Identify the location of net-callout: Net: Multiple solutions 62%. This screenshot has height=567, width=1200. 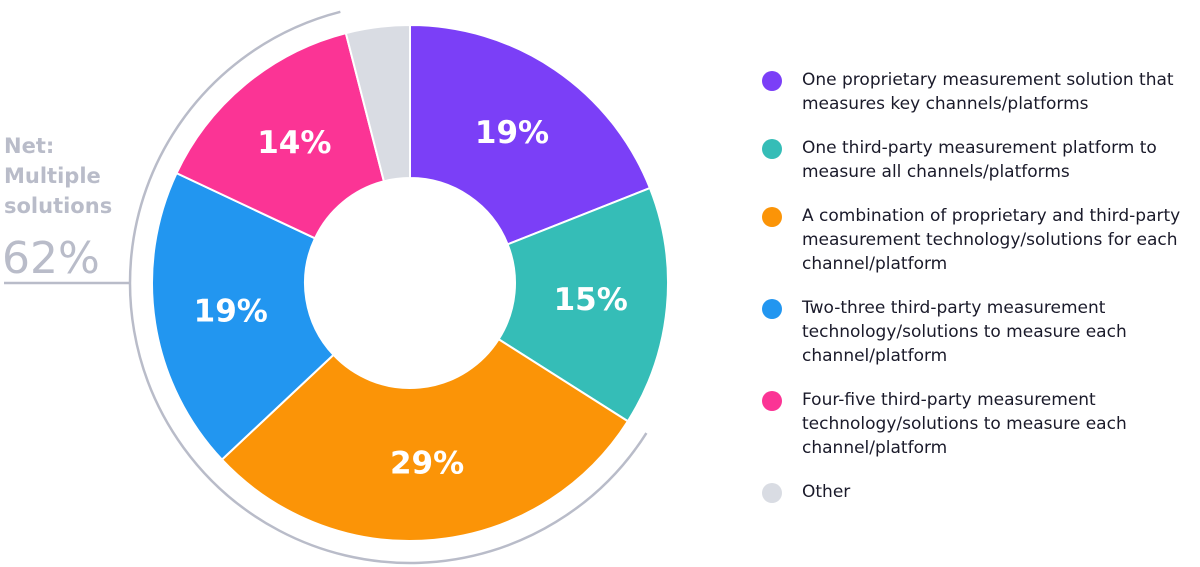
(57, 209).